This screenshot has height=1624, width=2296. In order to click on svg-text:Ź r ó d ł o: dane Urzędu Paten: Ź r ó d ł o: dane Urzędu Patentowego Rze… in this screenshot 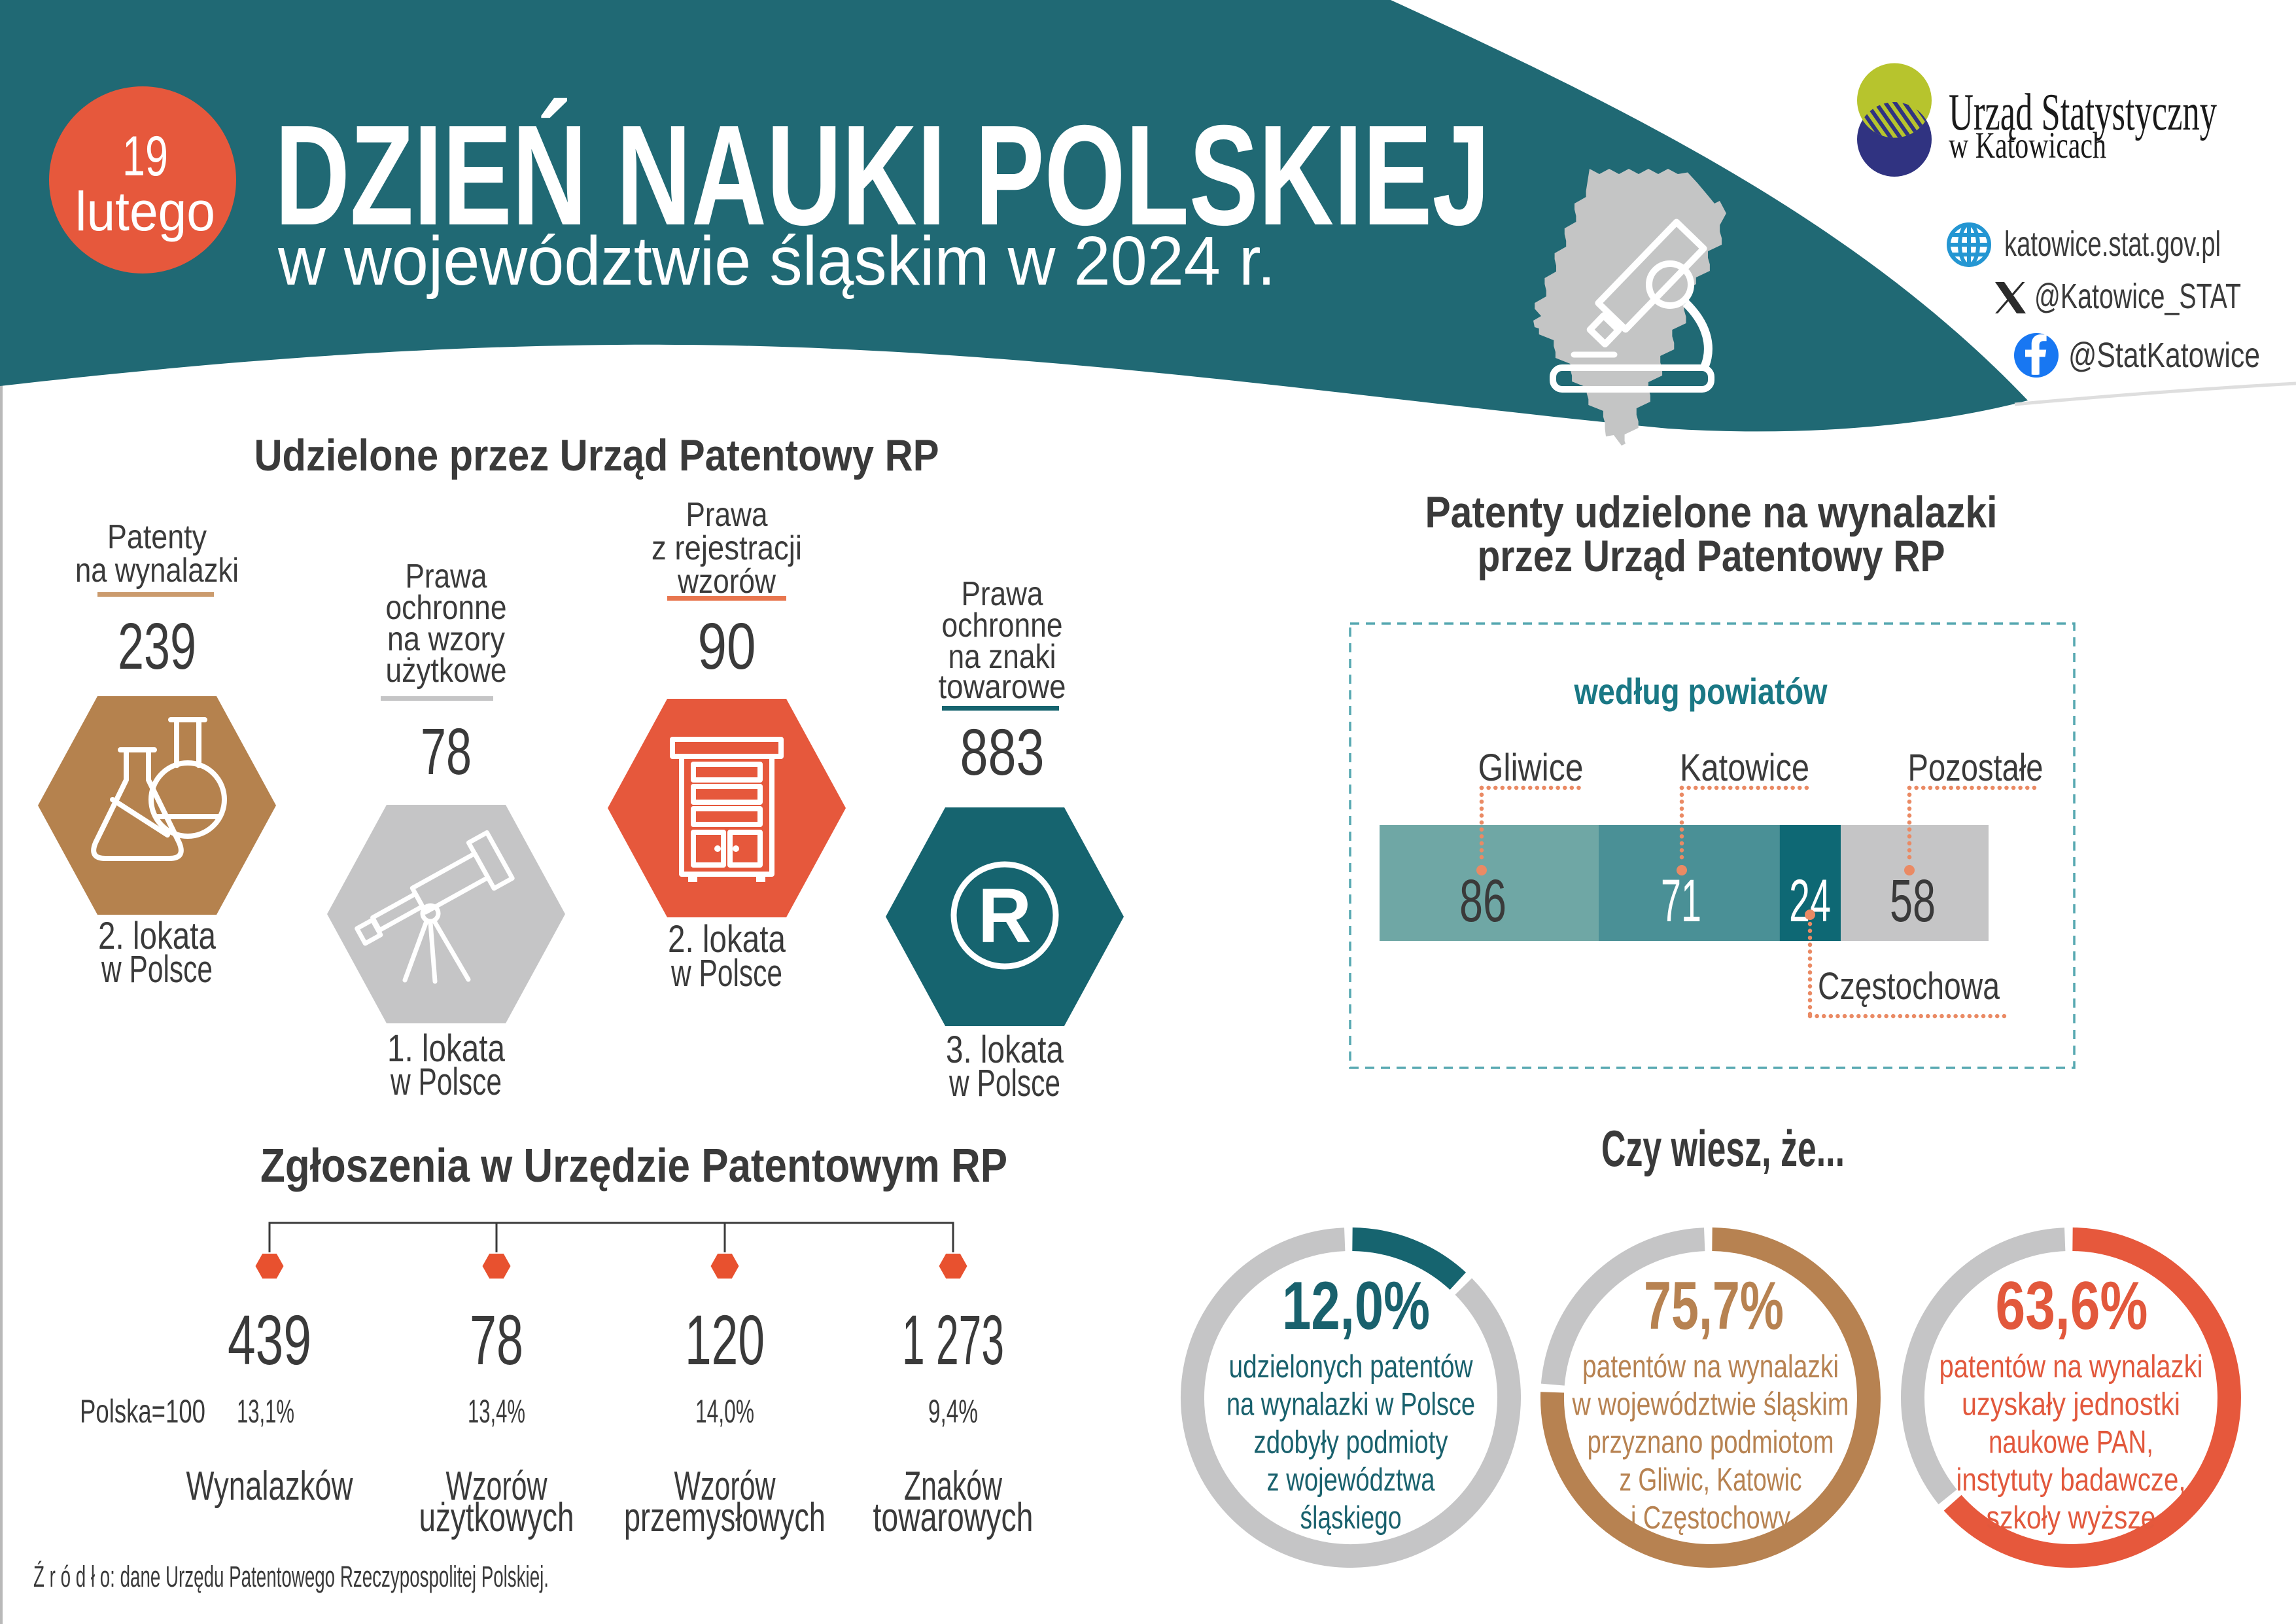, I will do `click(291, 1576)`.